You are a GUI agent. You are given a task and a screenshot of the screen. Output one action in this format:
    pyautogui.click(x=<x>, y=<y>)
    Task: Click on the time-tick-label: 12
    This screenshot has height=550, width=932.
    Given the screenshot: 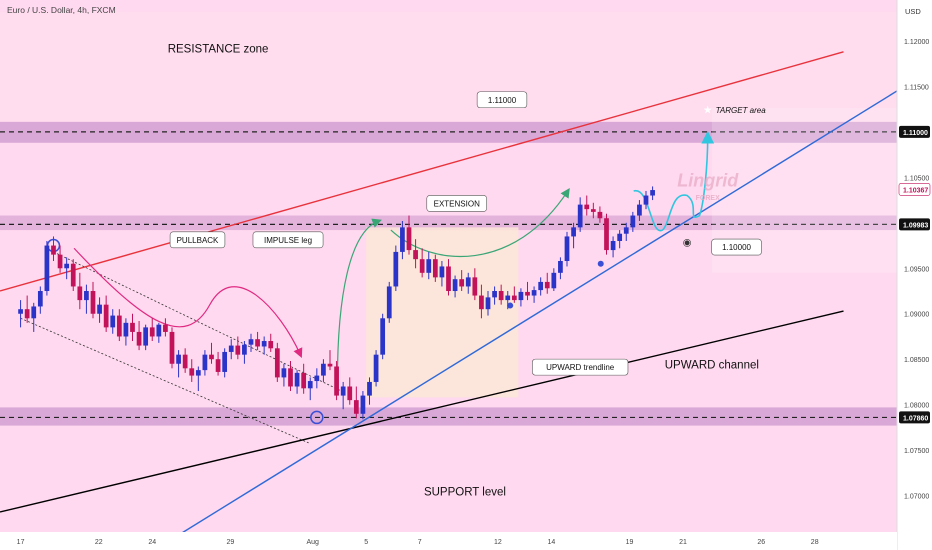 What is the action you would take?
    pyautogui.click(x=498, y=542)
    